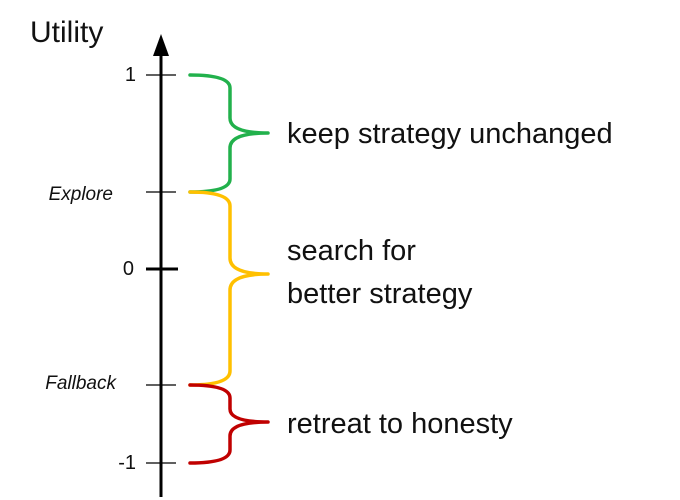 The height and width of the screenshot is (500, 680). What do you see at coordinates (130, 75) in the screenshot?
I see `tick-label-1: 1` at bounding box center [130, 75].